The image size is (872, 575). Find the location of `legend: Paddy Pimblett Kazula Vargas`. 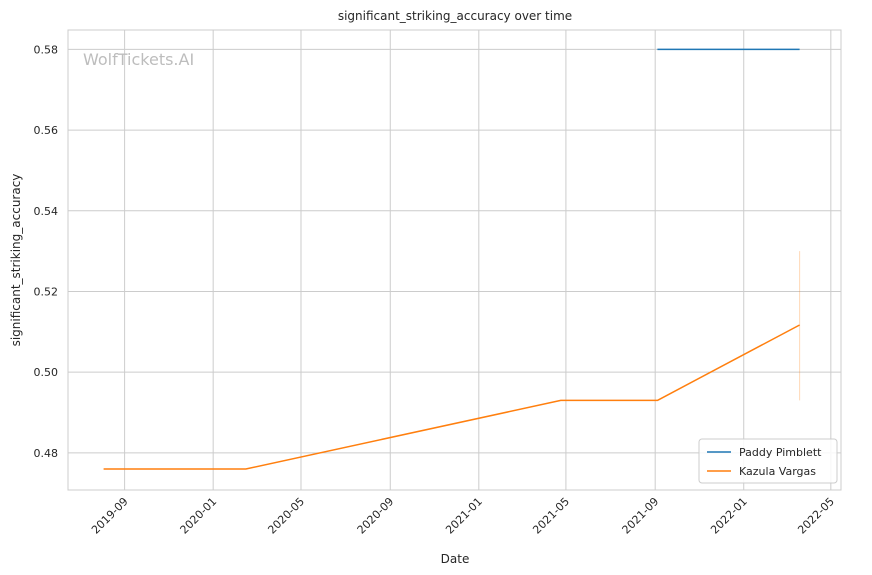

legend: Paddy Pimblett Kazula Vargas is located at coordinates (768, 461).